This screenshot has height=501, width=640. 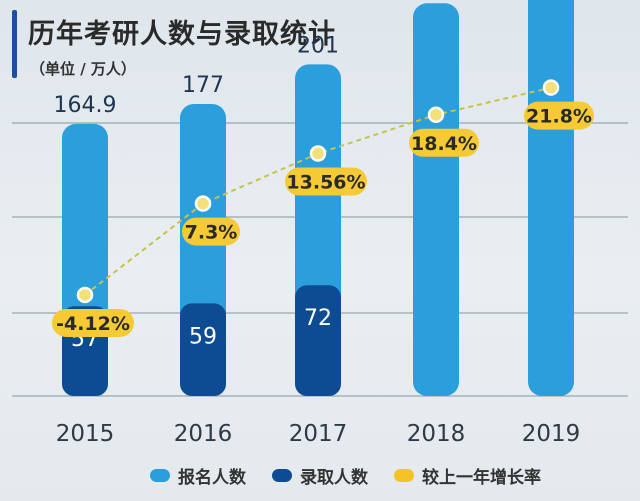 I want to click on growth-label-2015: -4.12%, so click(x=93, y=324).